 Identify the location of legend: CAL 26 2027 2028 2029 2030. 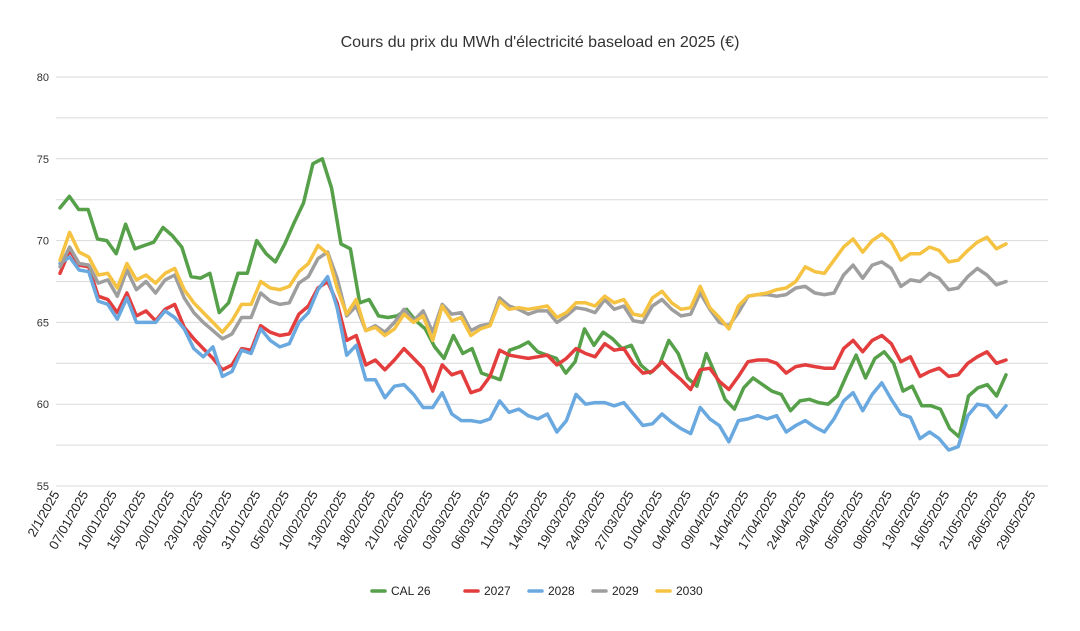
(536, 591).